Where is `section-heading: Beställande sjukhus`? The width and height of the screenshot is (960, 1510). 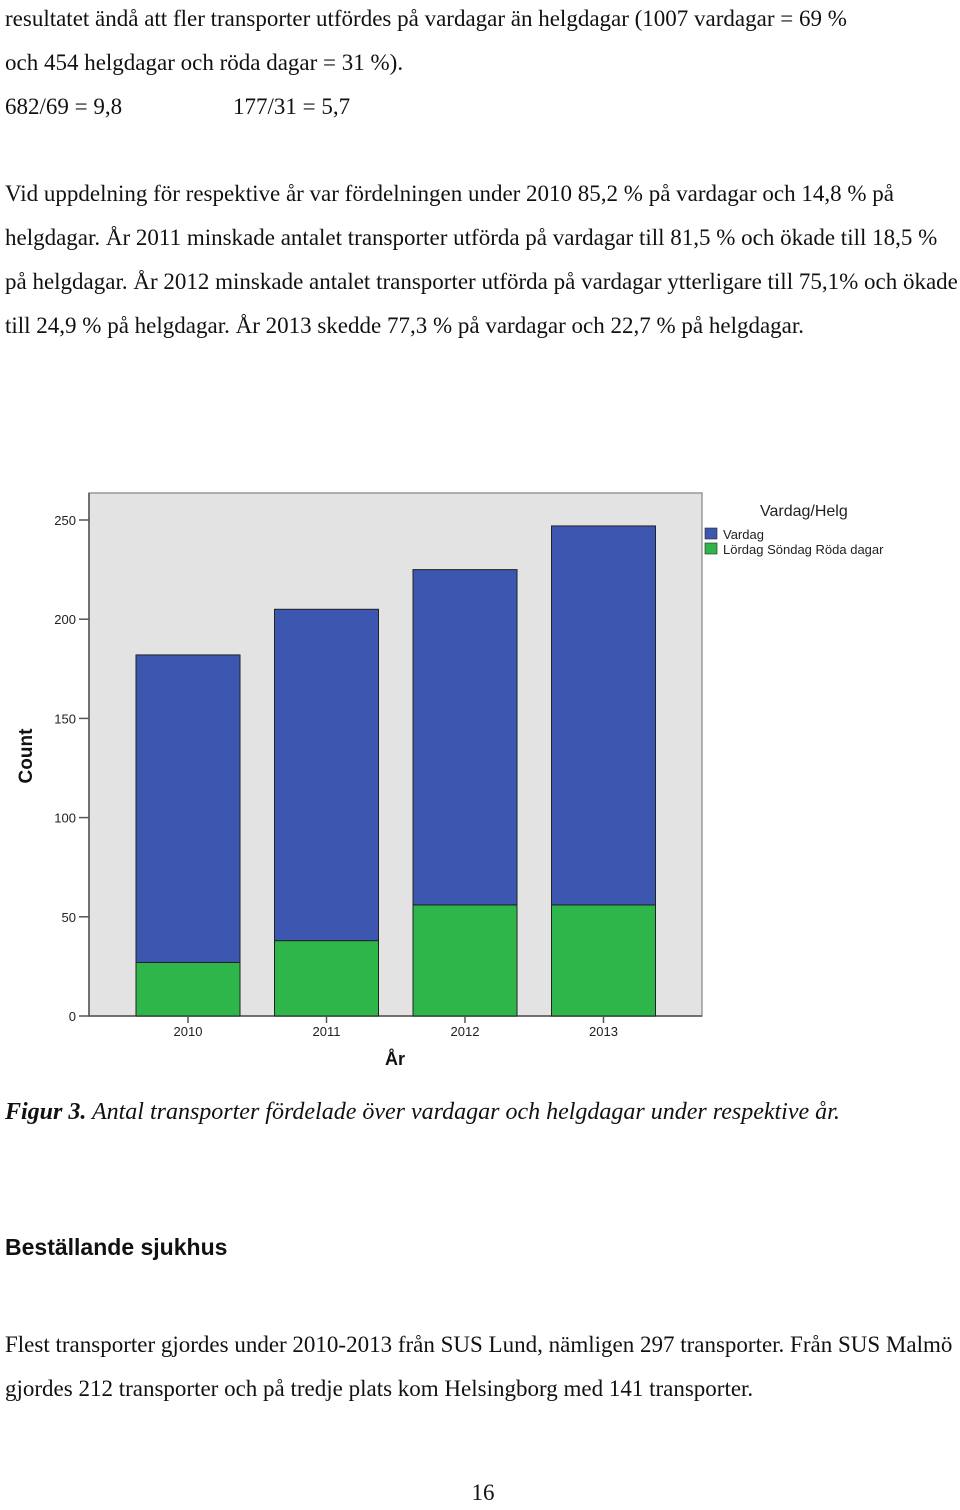 section-heading: Beställande sjukhus is located at coordinates (116, 1247).